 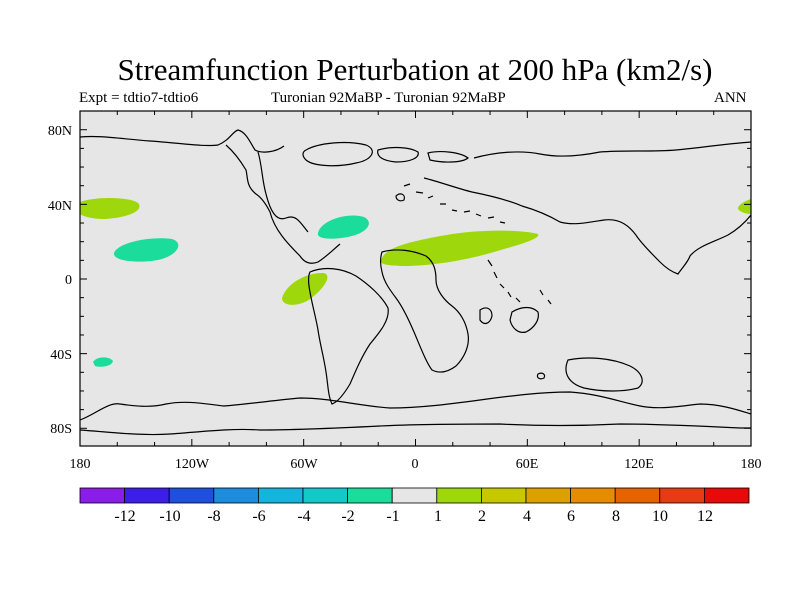 I want to click on lon-label-180w: 180, so click(x=80, y=464).